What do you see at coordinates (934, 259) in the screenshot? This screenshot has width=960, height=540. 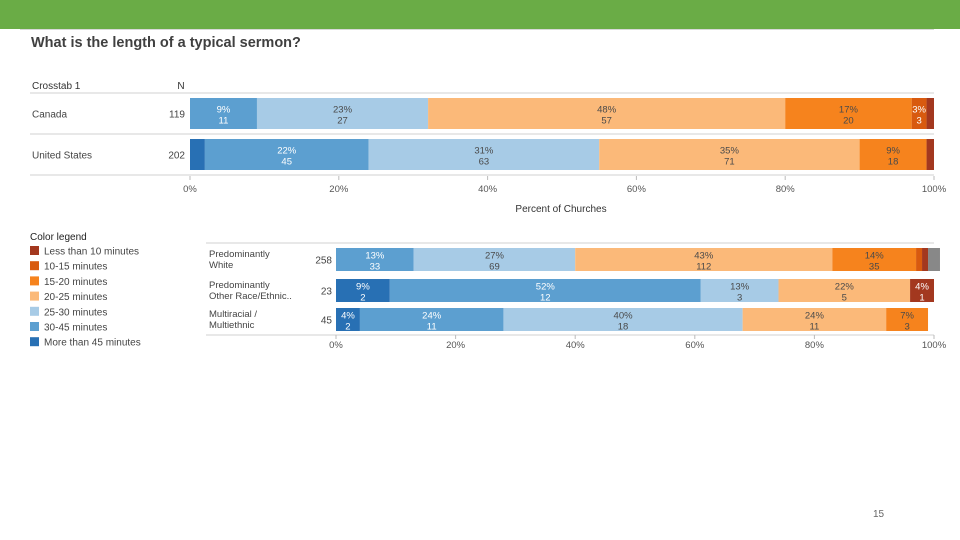 I see `chart2-row-0-segment-gray` at bounding box center [934, 259].